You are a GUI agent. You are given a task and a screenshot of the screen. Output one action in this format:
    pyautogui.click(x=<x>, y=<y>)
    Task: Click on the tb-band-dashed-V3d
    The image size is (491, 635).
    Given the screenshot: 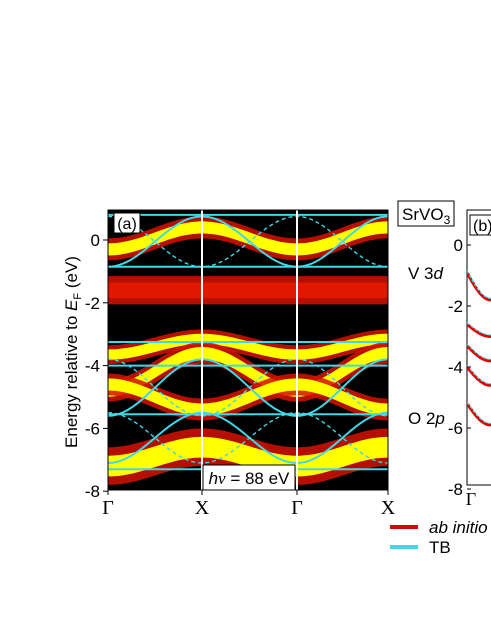 What is the action you would take?
    pyautogui.click(x=248, y=241)
    